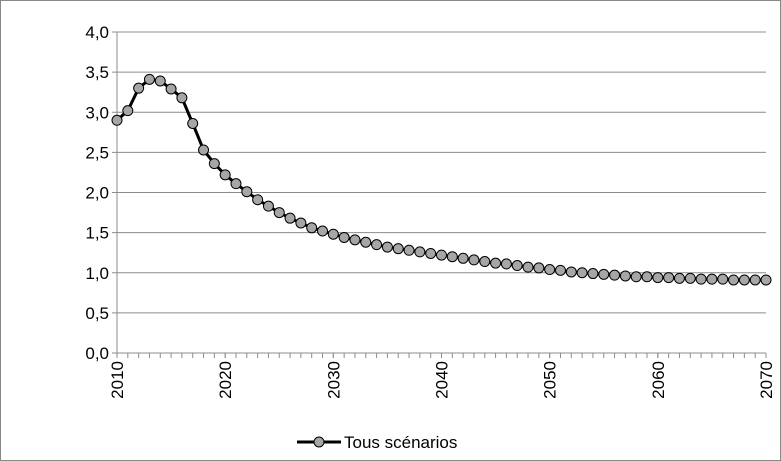 The width and height of the screenshot is (781, 461). I want to click on y-tick-label: 2,0, so click(97, 193).